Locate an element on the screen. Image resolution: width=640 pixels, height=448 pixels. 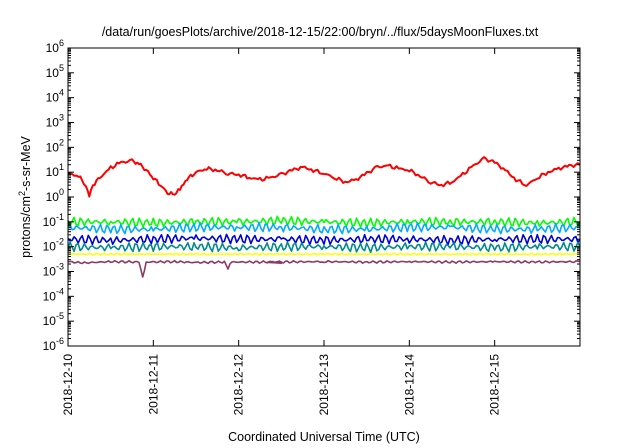
y-axis-label: protons/cm2-s-sr-MeV is located at coordinates (25, 196).